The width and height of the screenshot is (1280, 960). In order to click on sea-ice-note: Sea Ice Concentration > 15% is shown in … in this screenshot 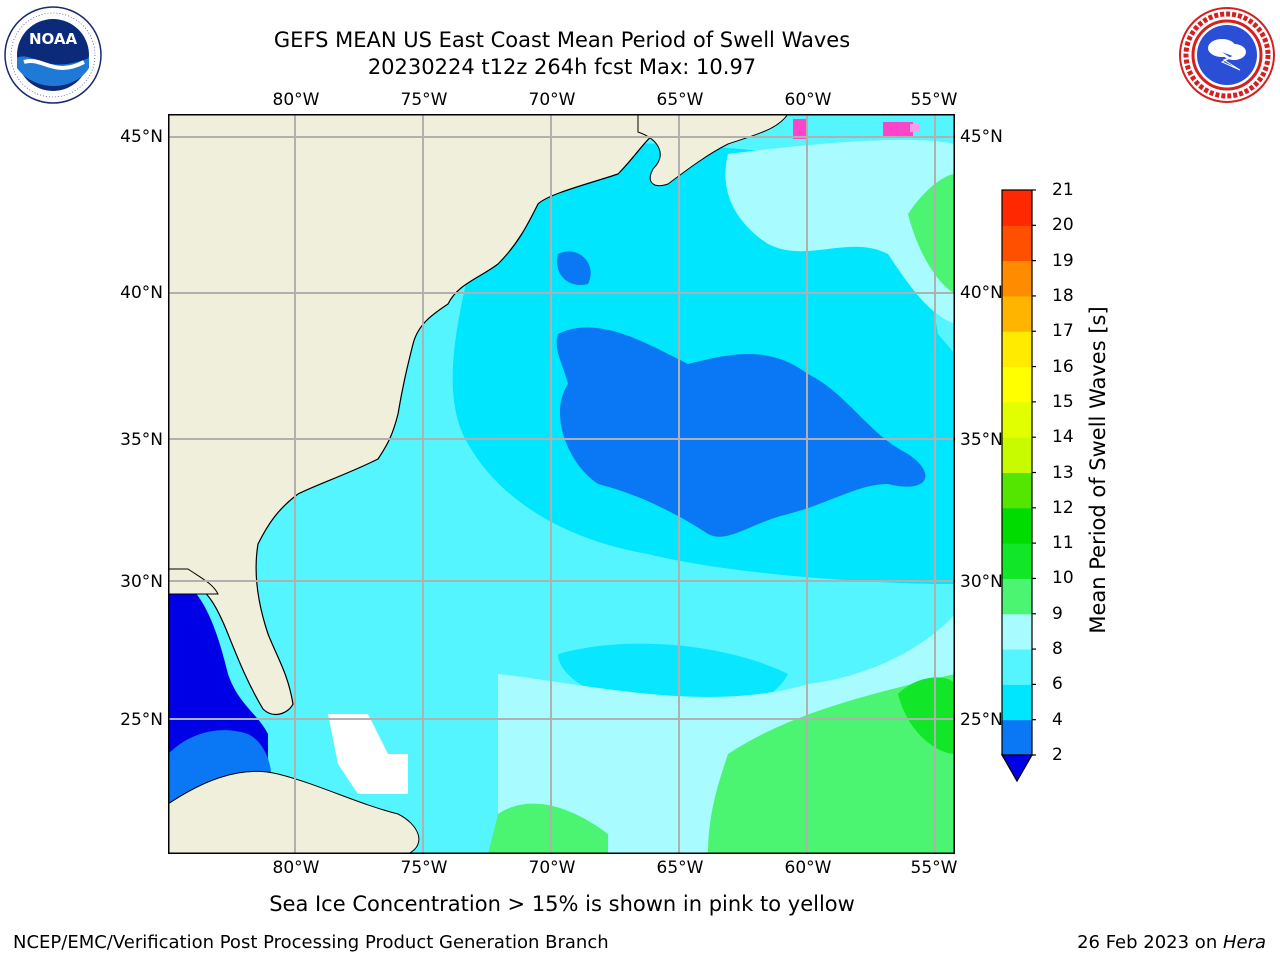, I will do `click(562, 904)`.